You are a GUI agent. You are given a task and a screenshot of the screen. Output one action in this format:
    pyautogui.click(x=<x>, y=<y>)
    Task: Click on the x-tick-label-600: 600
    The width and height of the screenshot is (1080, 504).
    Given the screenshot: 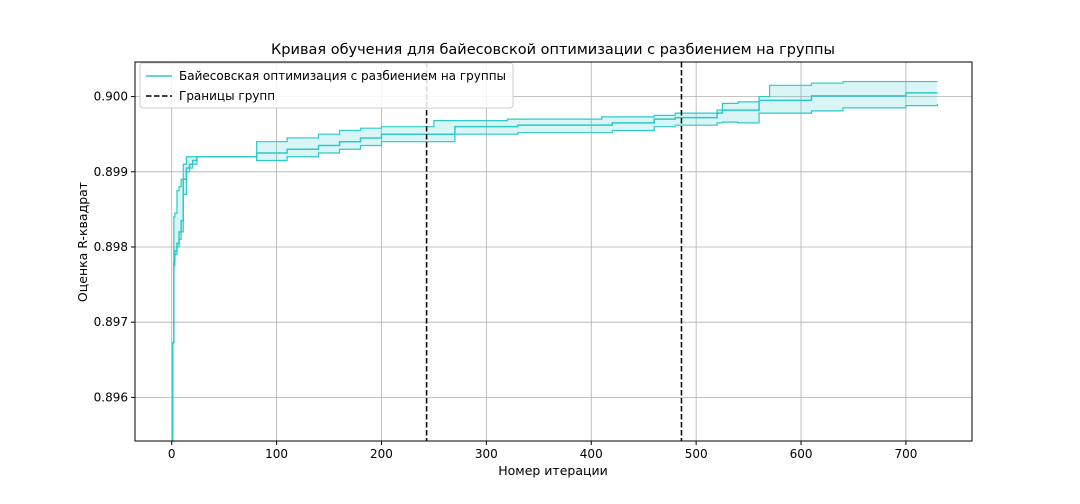 What is the action you would take?
    pyautogui.click(x=801, y=454)
    